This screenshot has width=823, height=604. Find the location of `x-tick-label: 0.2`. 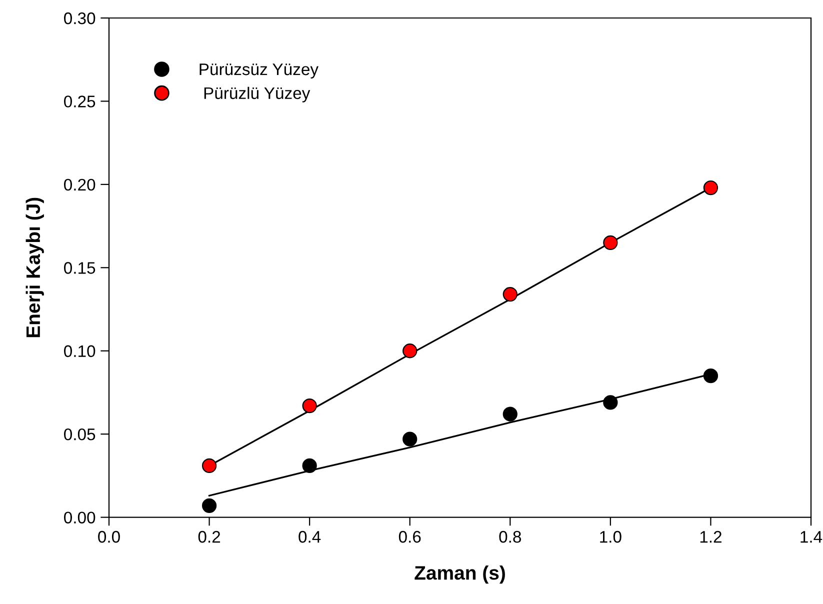

x-tick-label: 0.2 is located at coordinates (209, 536).